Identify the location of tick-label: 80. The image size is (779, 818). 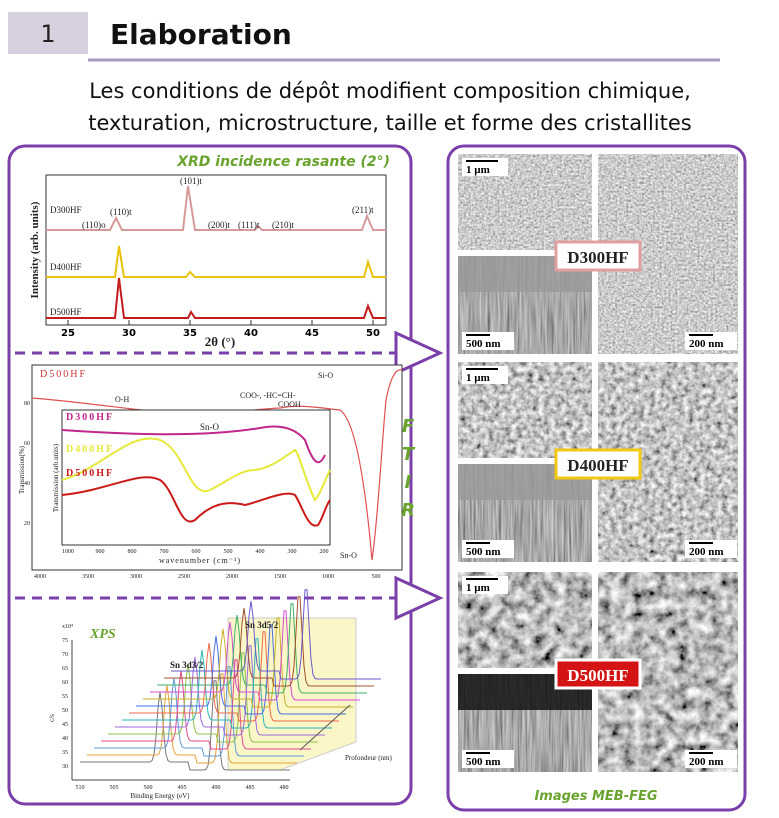
(27, 404).